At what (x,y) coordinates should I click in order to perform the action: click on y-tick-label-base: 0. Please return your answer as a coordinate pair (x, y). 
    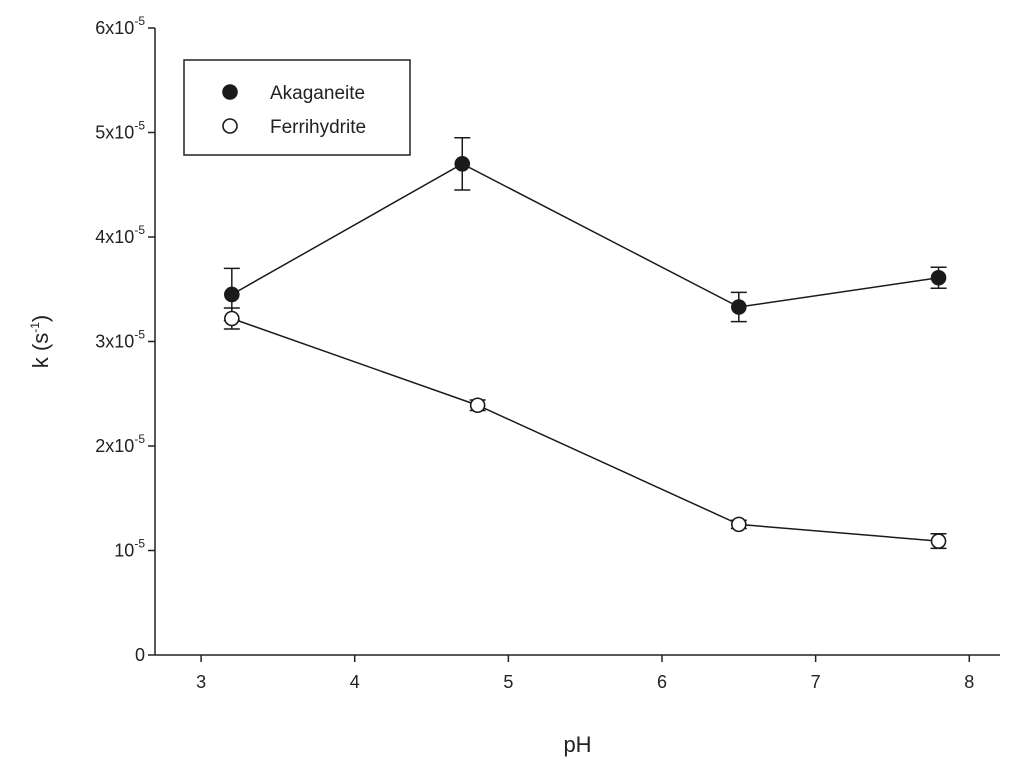
    Looking at the image, I should click on (140, 655).